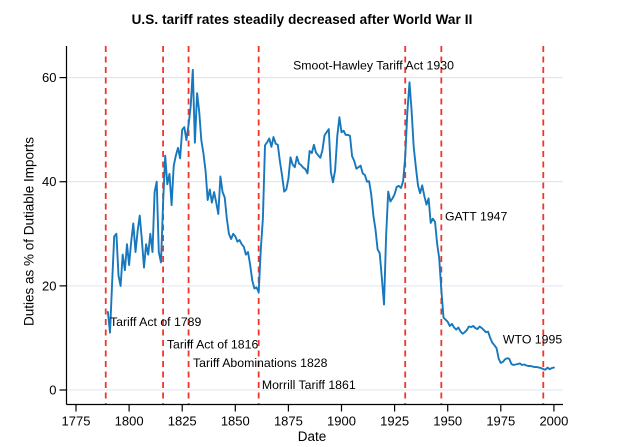 The width and height of the screenshot is (624, 447). Describe the element at coordinates (29, 231) in the screenshot. I see `y-axis-title: Duties as % of Dutiable Imports` at that location.